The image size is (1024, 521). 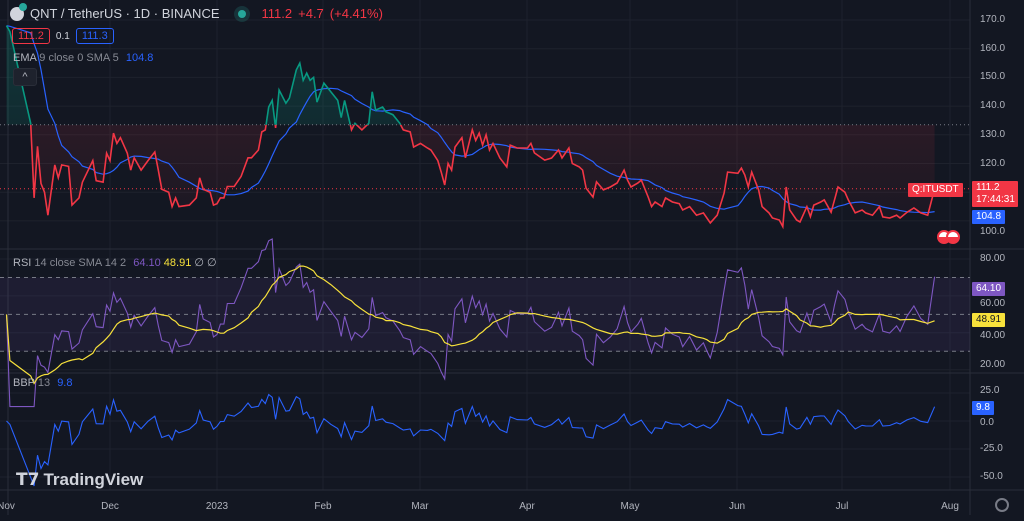 What do you see at coordinates (203, 75) in the screenshot?
I see `baseline-fill-above` at bounding box center [203, 75].